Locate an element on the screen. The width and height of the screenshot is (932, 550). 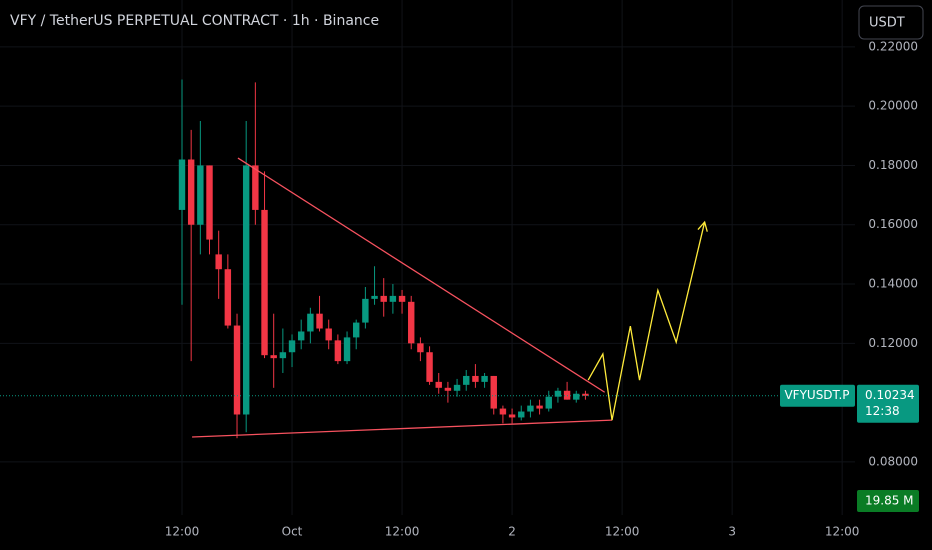
symbol-tag is located at coordinates (817, 395).